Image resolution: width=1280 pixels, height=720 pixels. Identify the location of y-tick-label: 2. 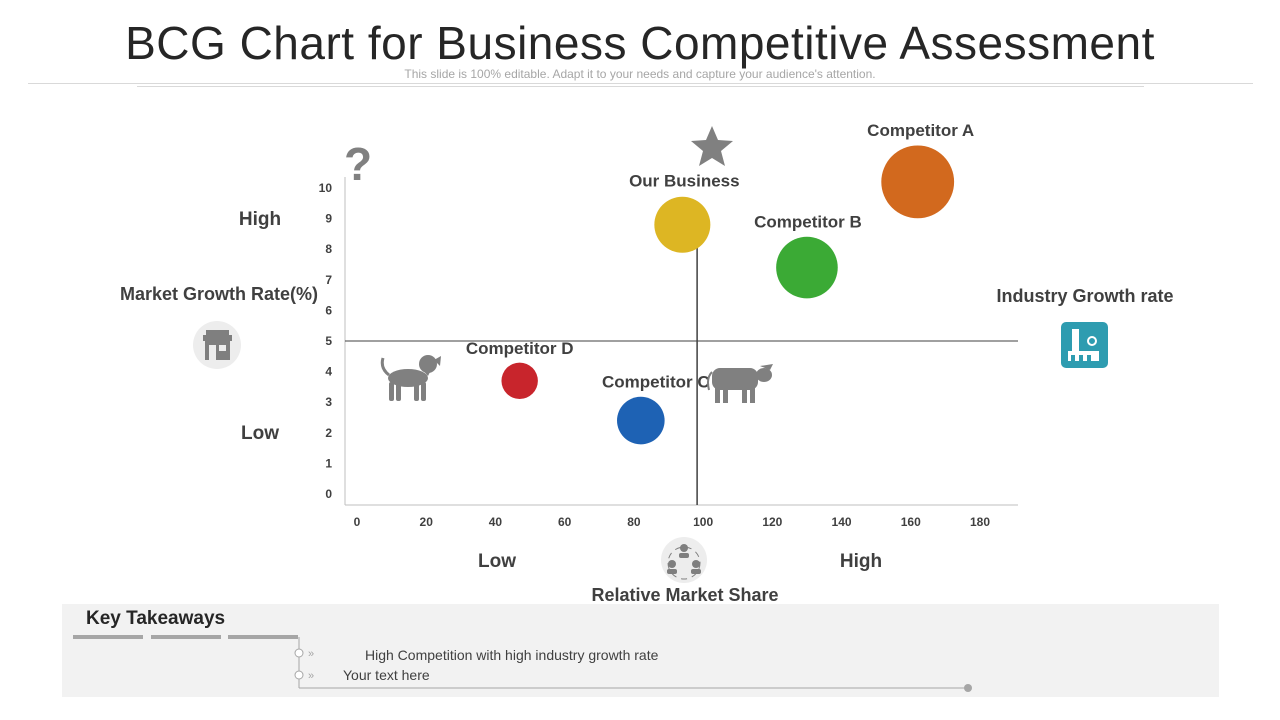
(328, 433).